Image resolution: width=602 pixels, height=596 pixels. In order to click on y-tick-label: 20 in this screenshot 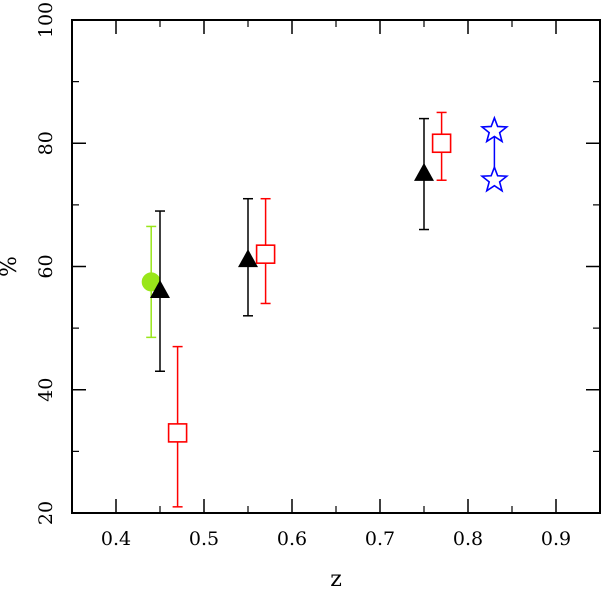, I will do `click(46, 513)`.